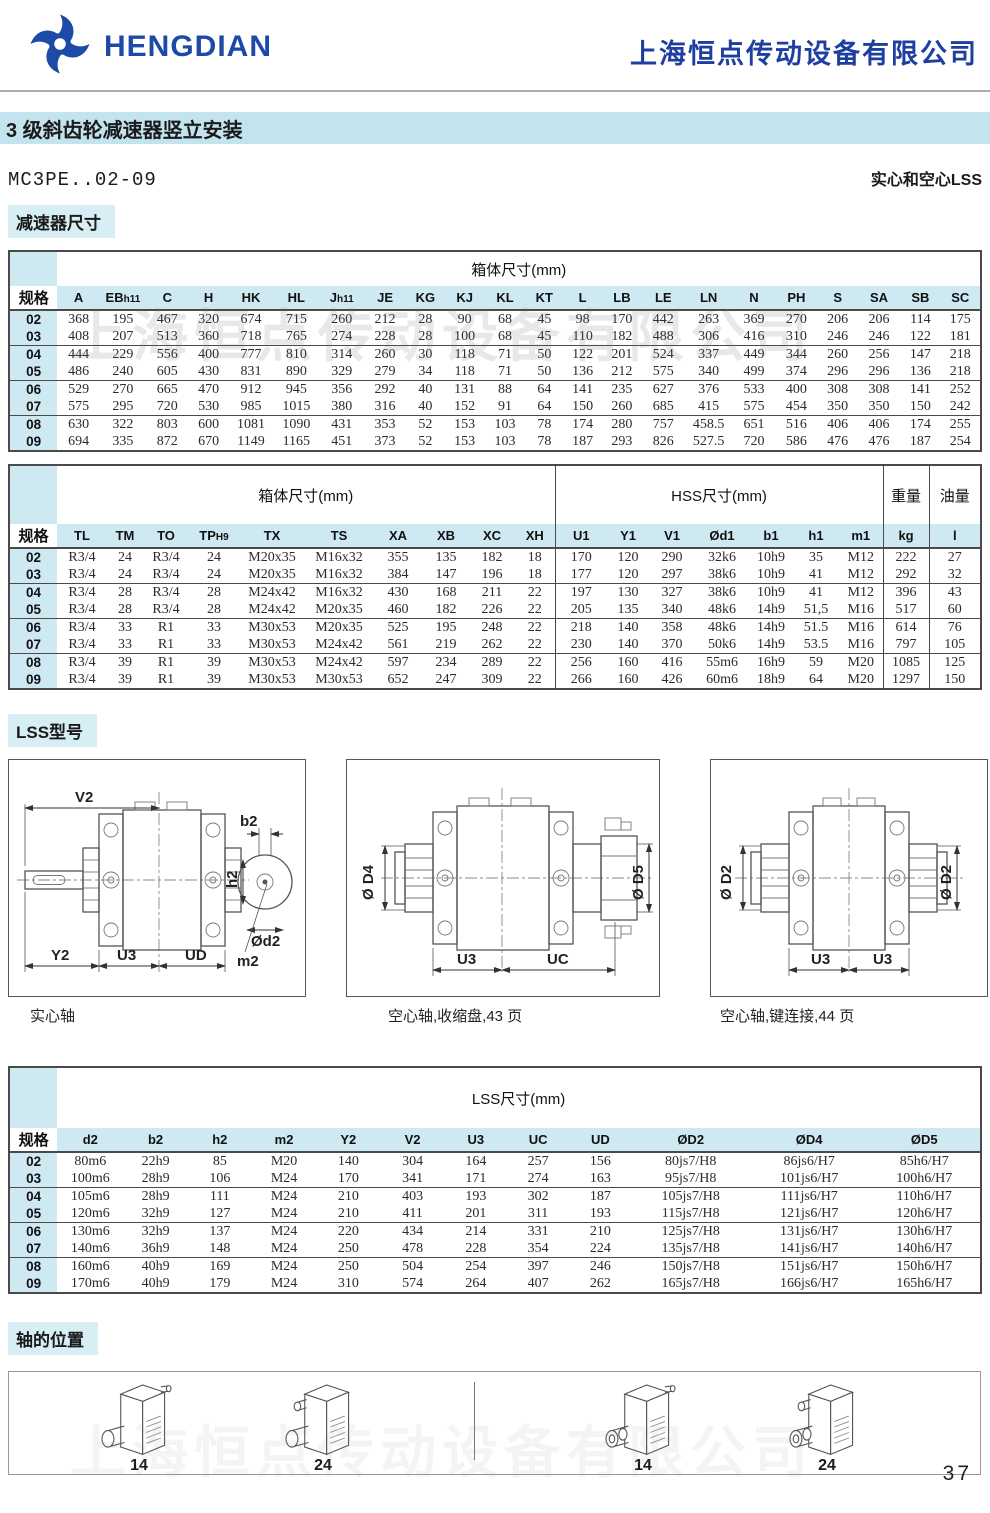 The width and height of the screenshot is (990, 1513). Describe the element at coordinates (600, 1161) in the screenshot. I see `value-cell: 156` at that location.